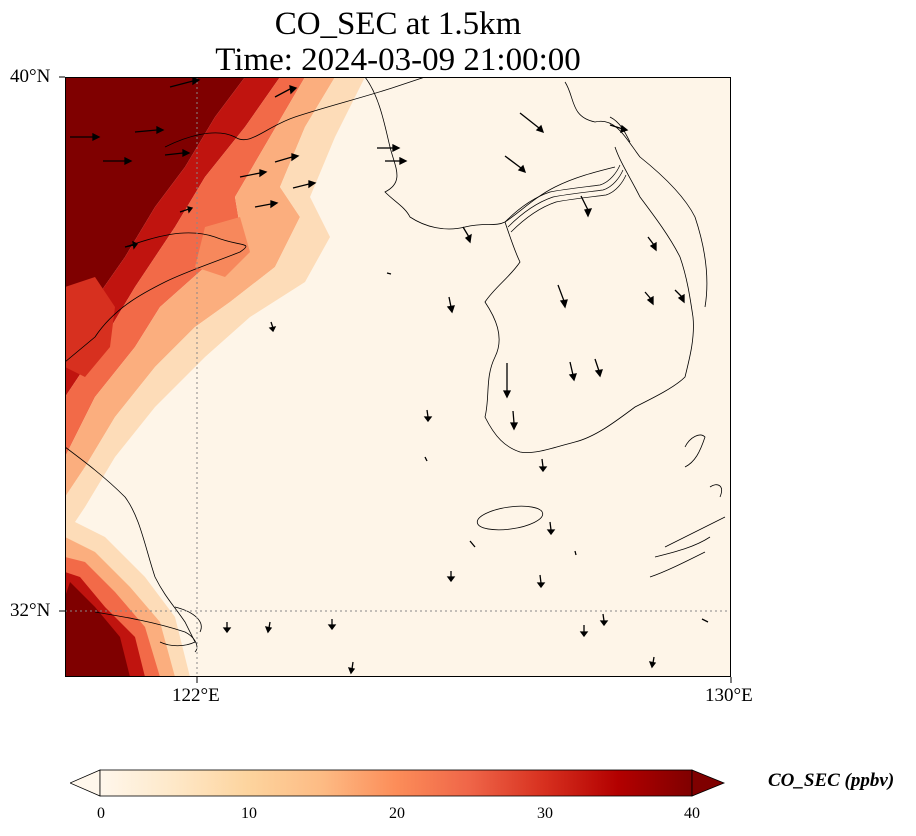 The width and height of the screenshot is (916, 836). I want to click on lat-tick-32: 32°N, so click(30, 610).